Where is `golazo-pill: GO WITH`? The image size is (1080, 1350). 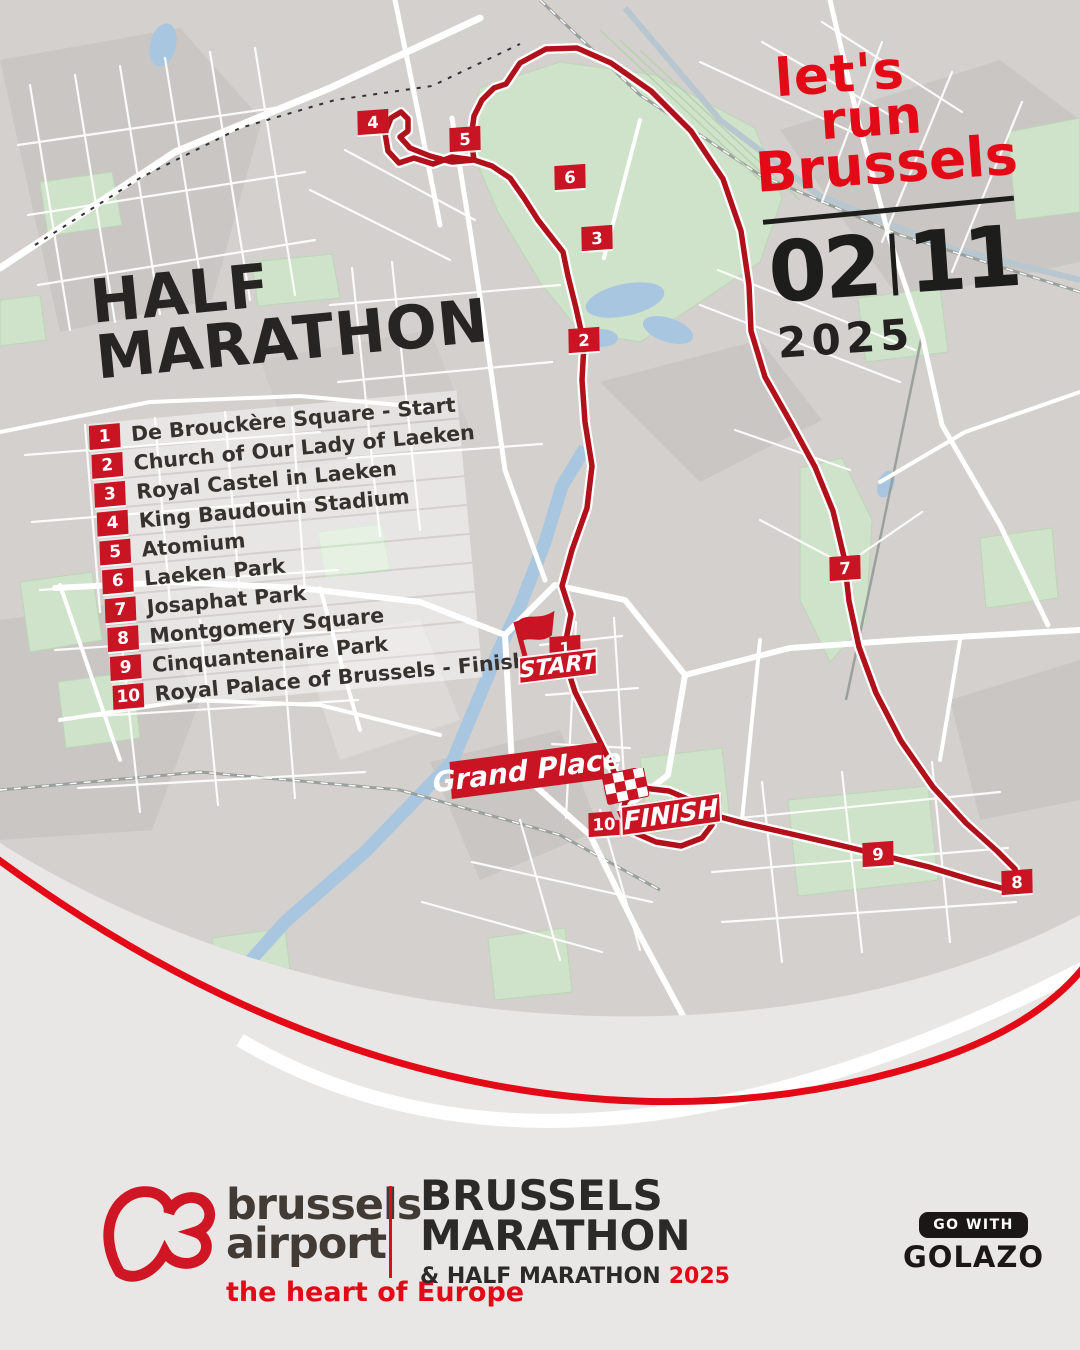 golazo-pill: GO WITH is located at coordinates (973, 1225).